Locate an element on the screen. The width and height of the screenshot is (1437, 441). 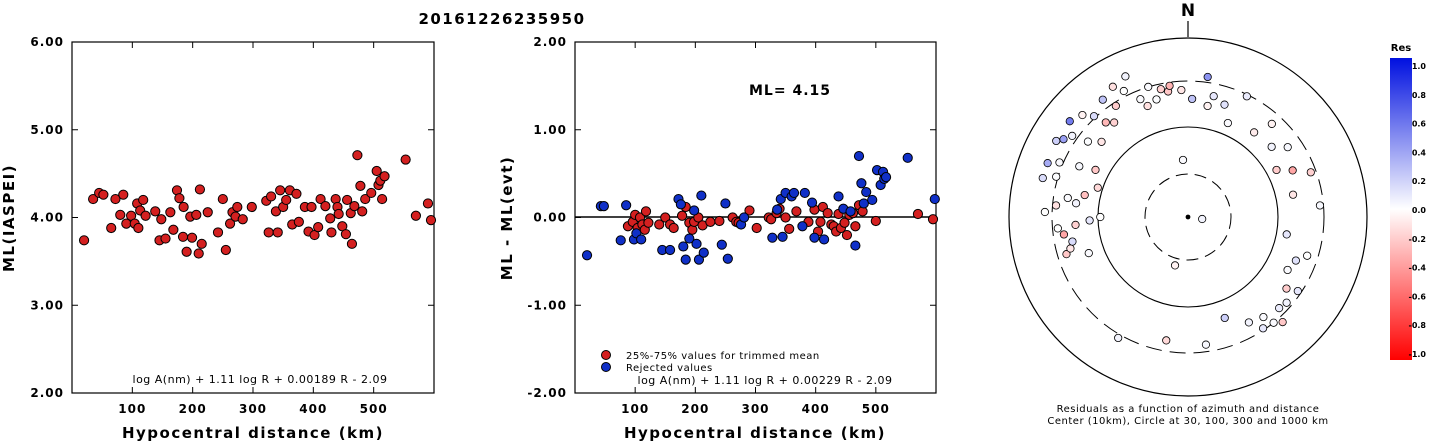
y-tick-label: 4.00 is located at coordinates (47, 218).